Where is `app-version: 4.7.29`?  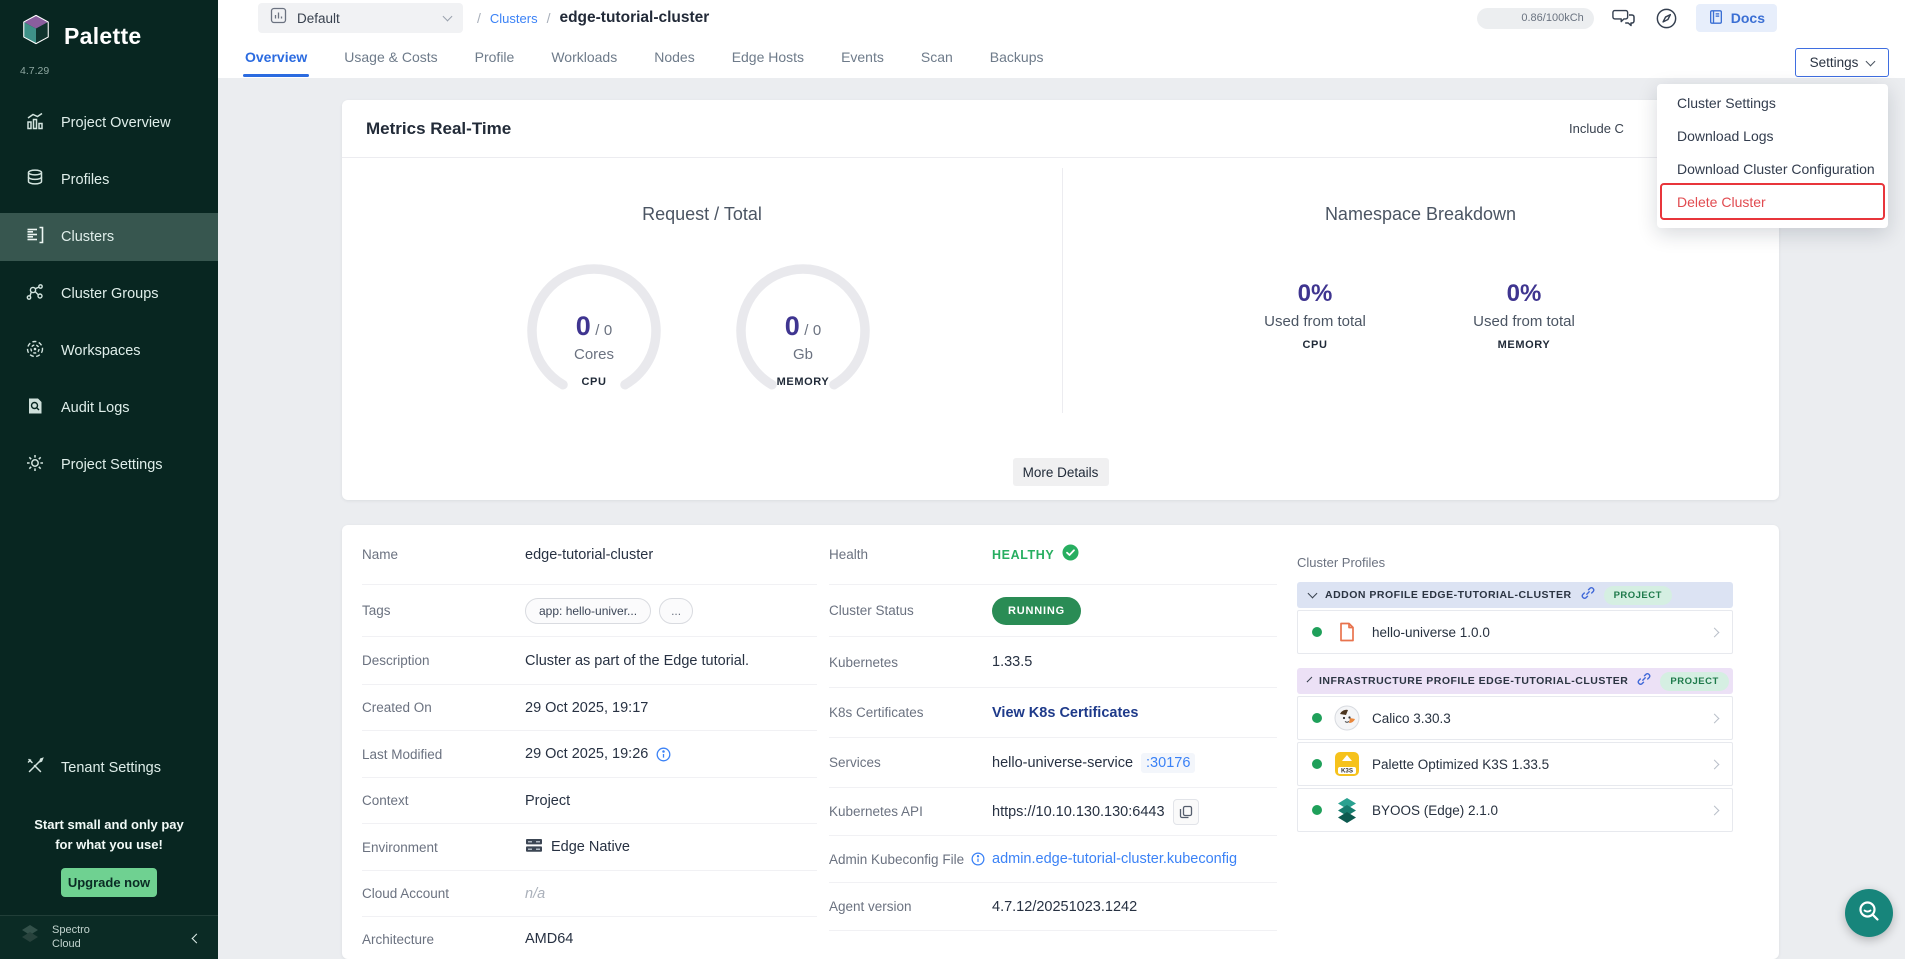
app-version: 4.7.29 is located at coordinates (35, 71).